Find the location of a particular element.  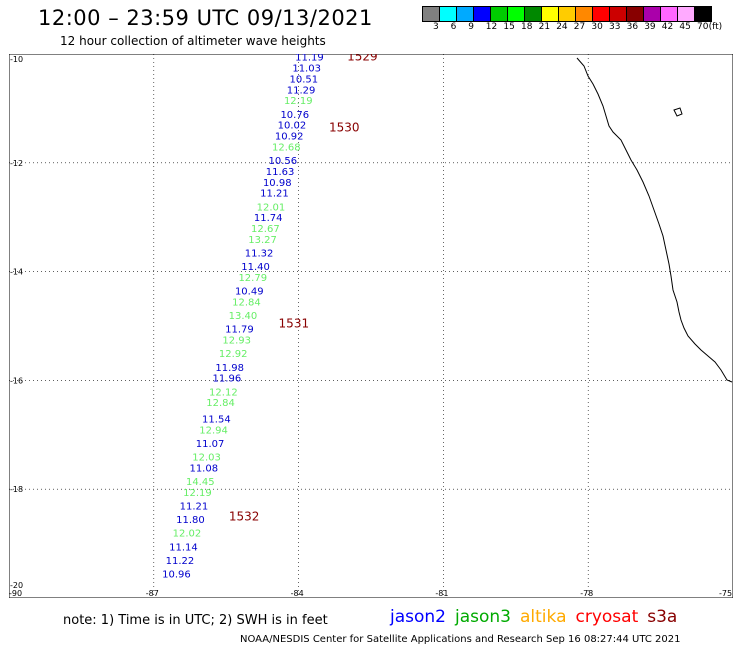

legend-altika: altika is located at coordinates (543, 617).